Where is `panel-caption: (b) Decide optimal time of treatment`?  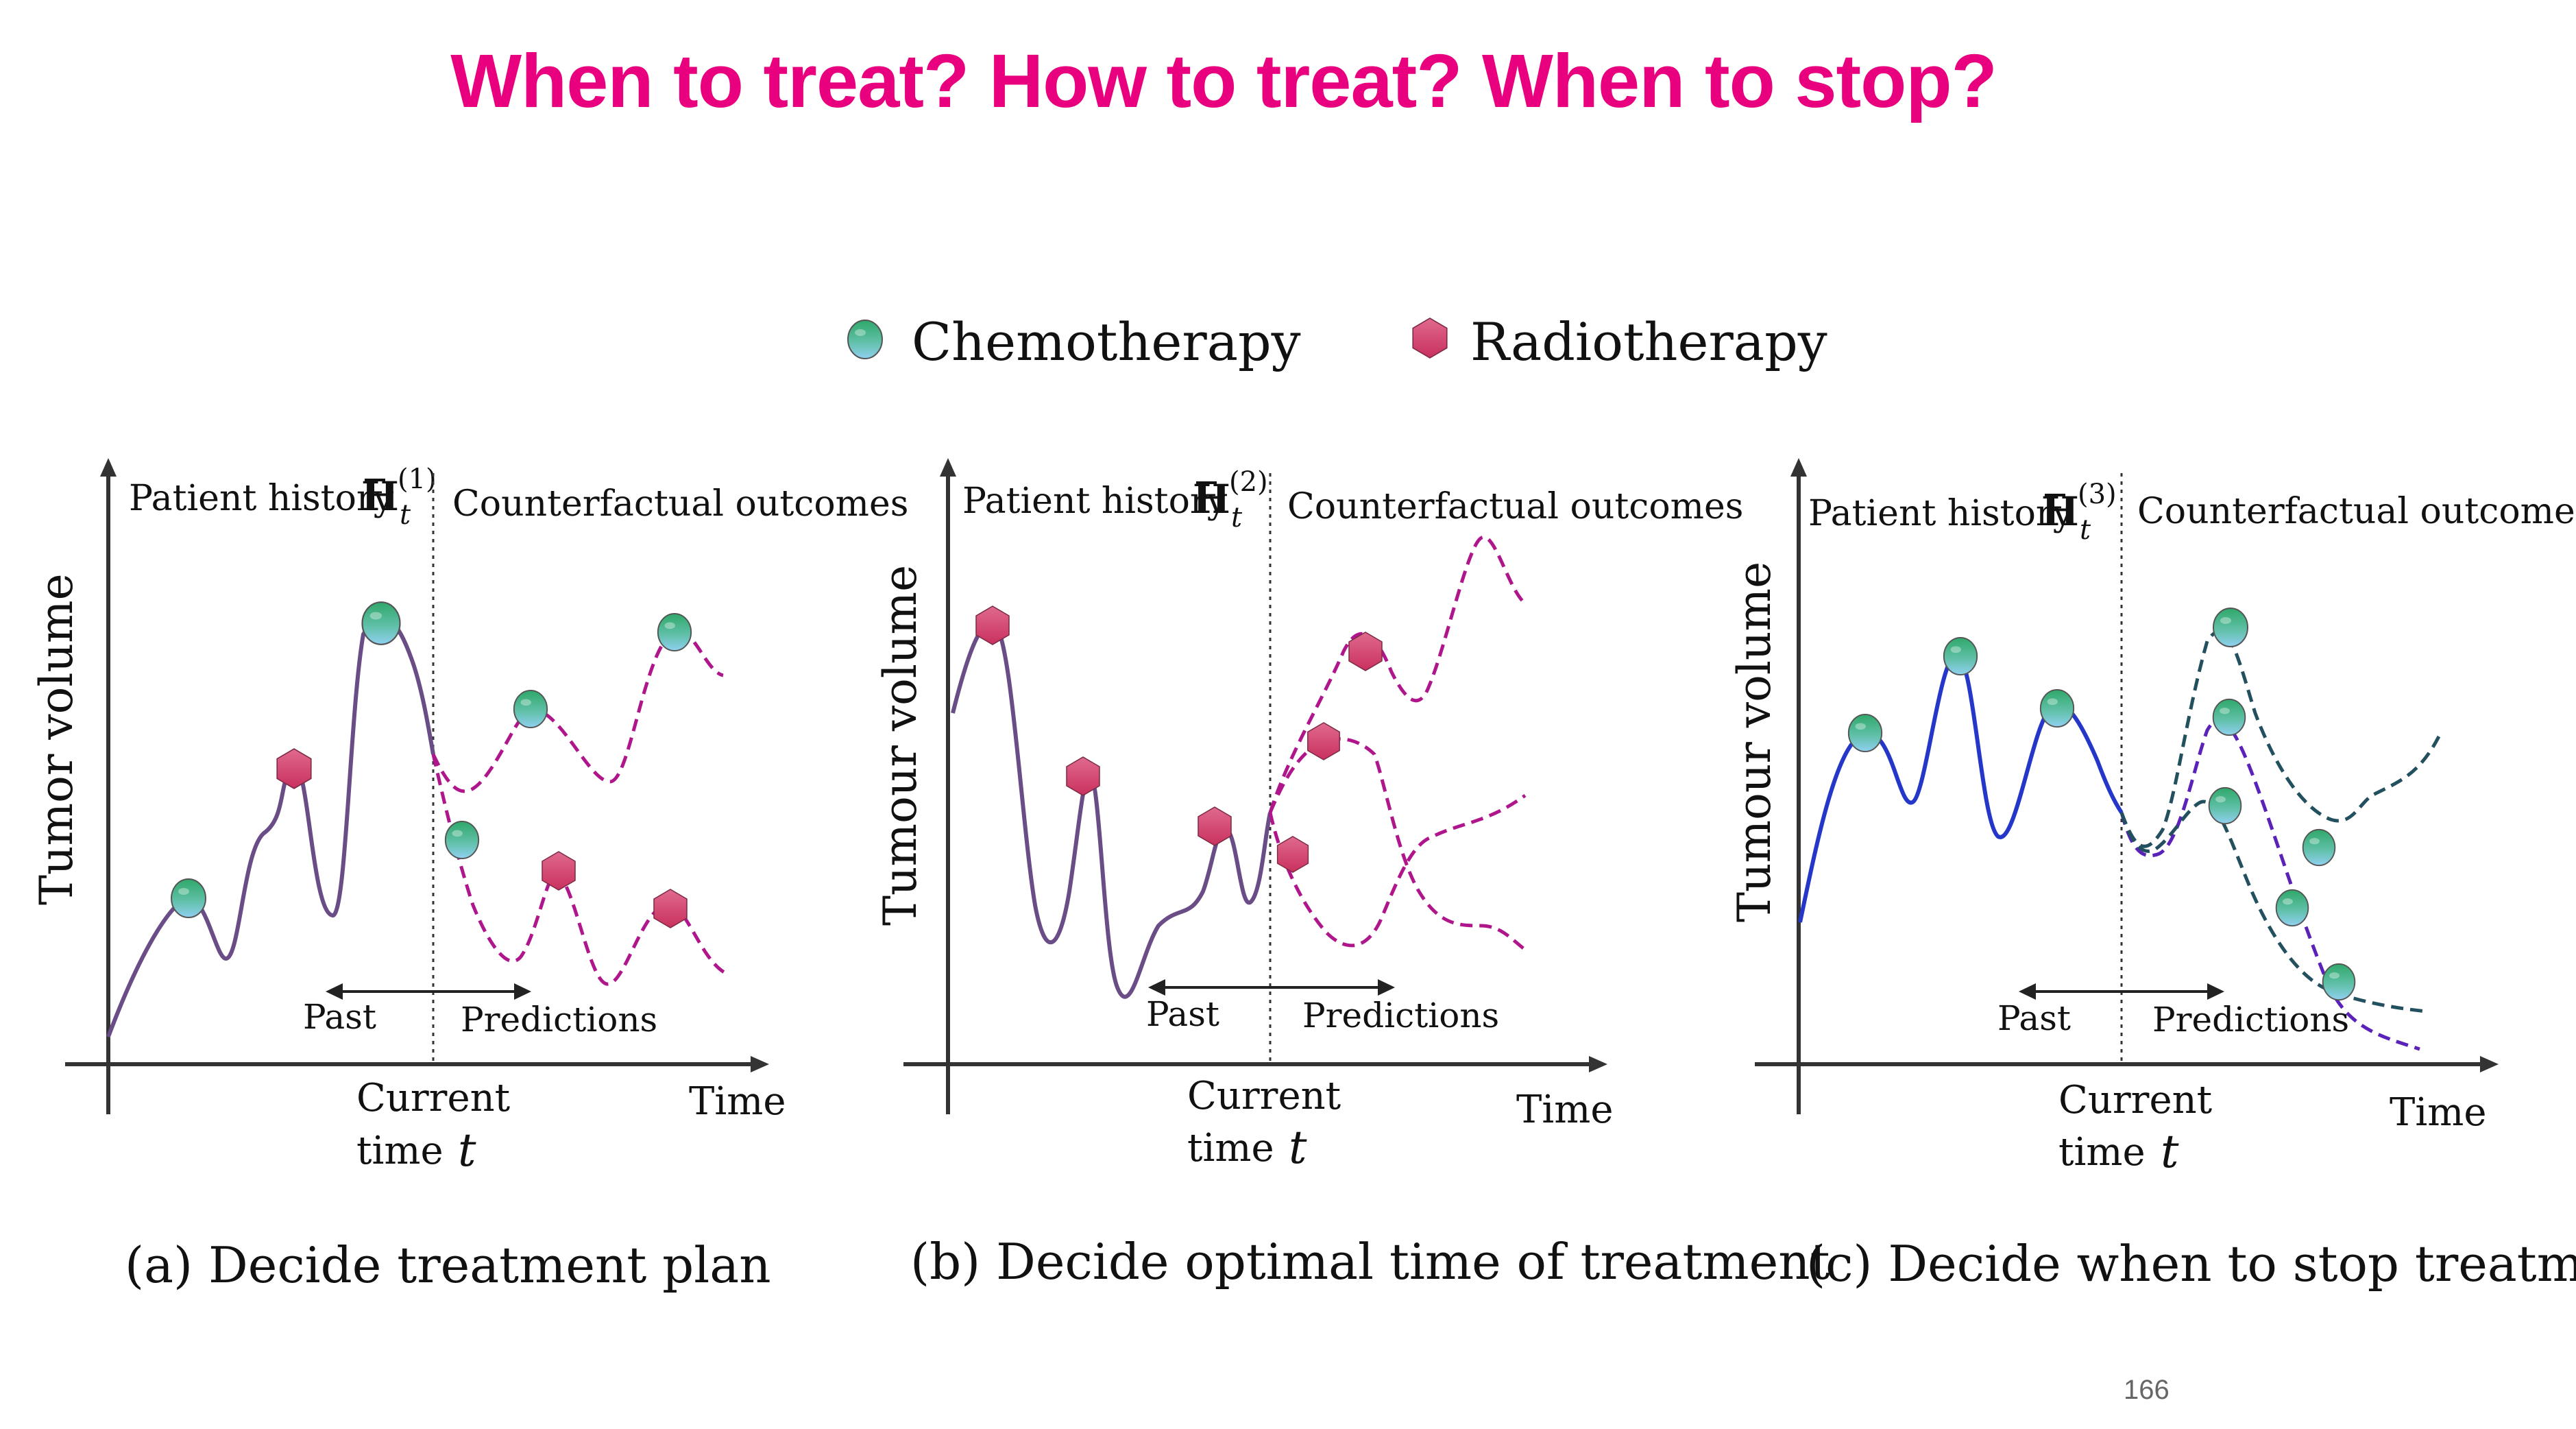 panel-caption: (b) Decide optimal time of treatment is located at coordinates (1370, 1261).